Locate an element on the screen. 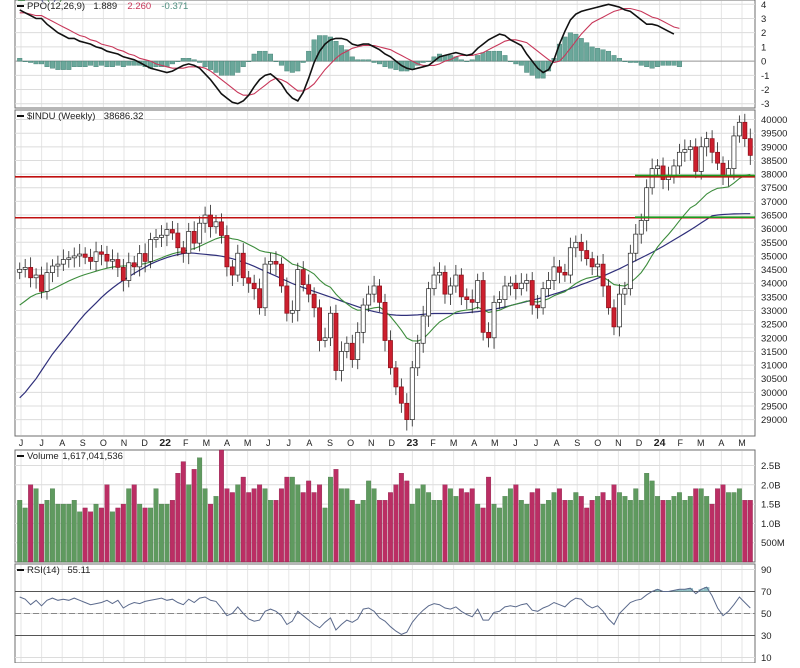  ppo-legend-value: -0.371 is located at coordinates (174, 6).